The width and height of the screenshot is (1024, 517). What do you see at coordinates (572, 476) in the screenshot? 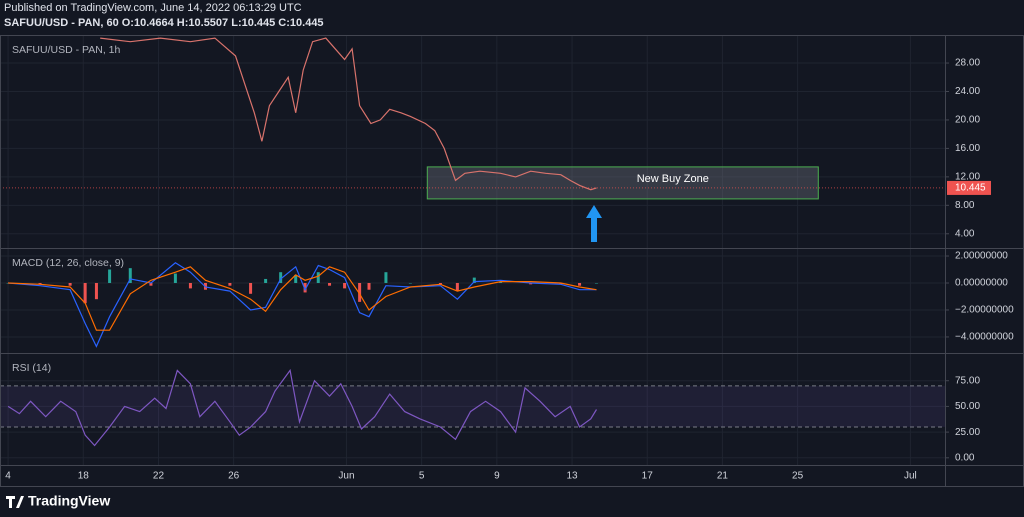
I see `x-tick-label: 13` at bounding box center [572, 476].